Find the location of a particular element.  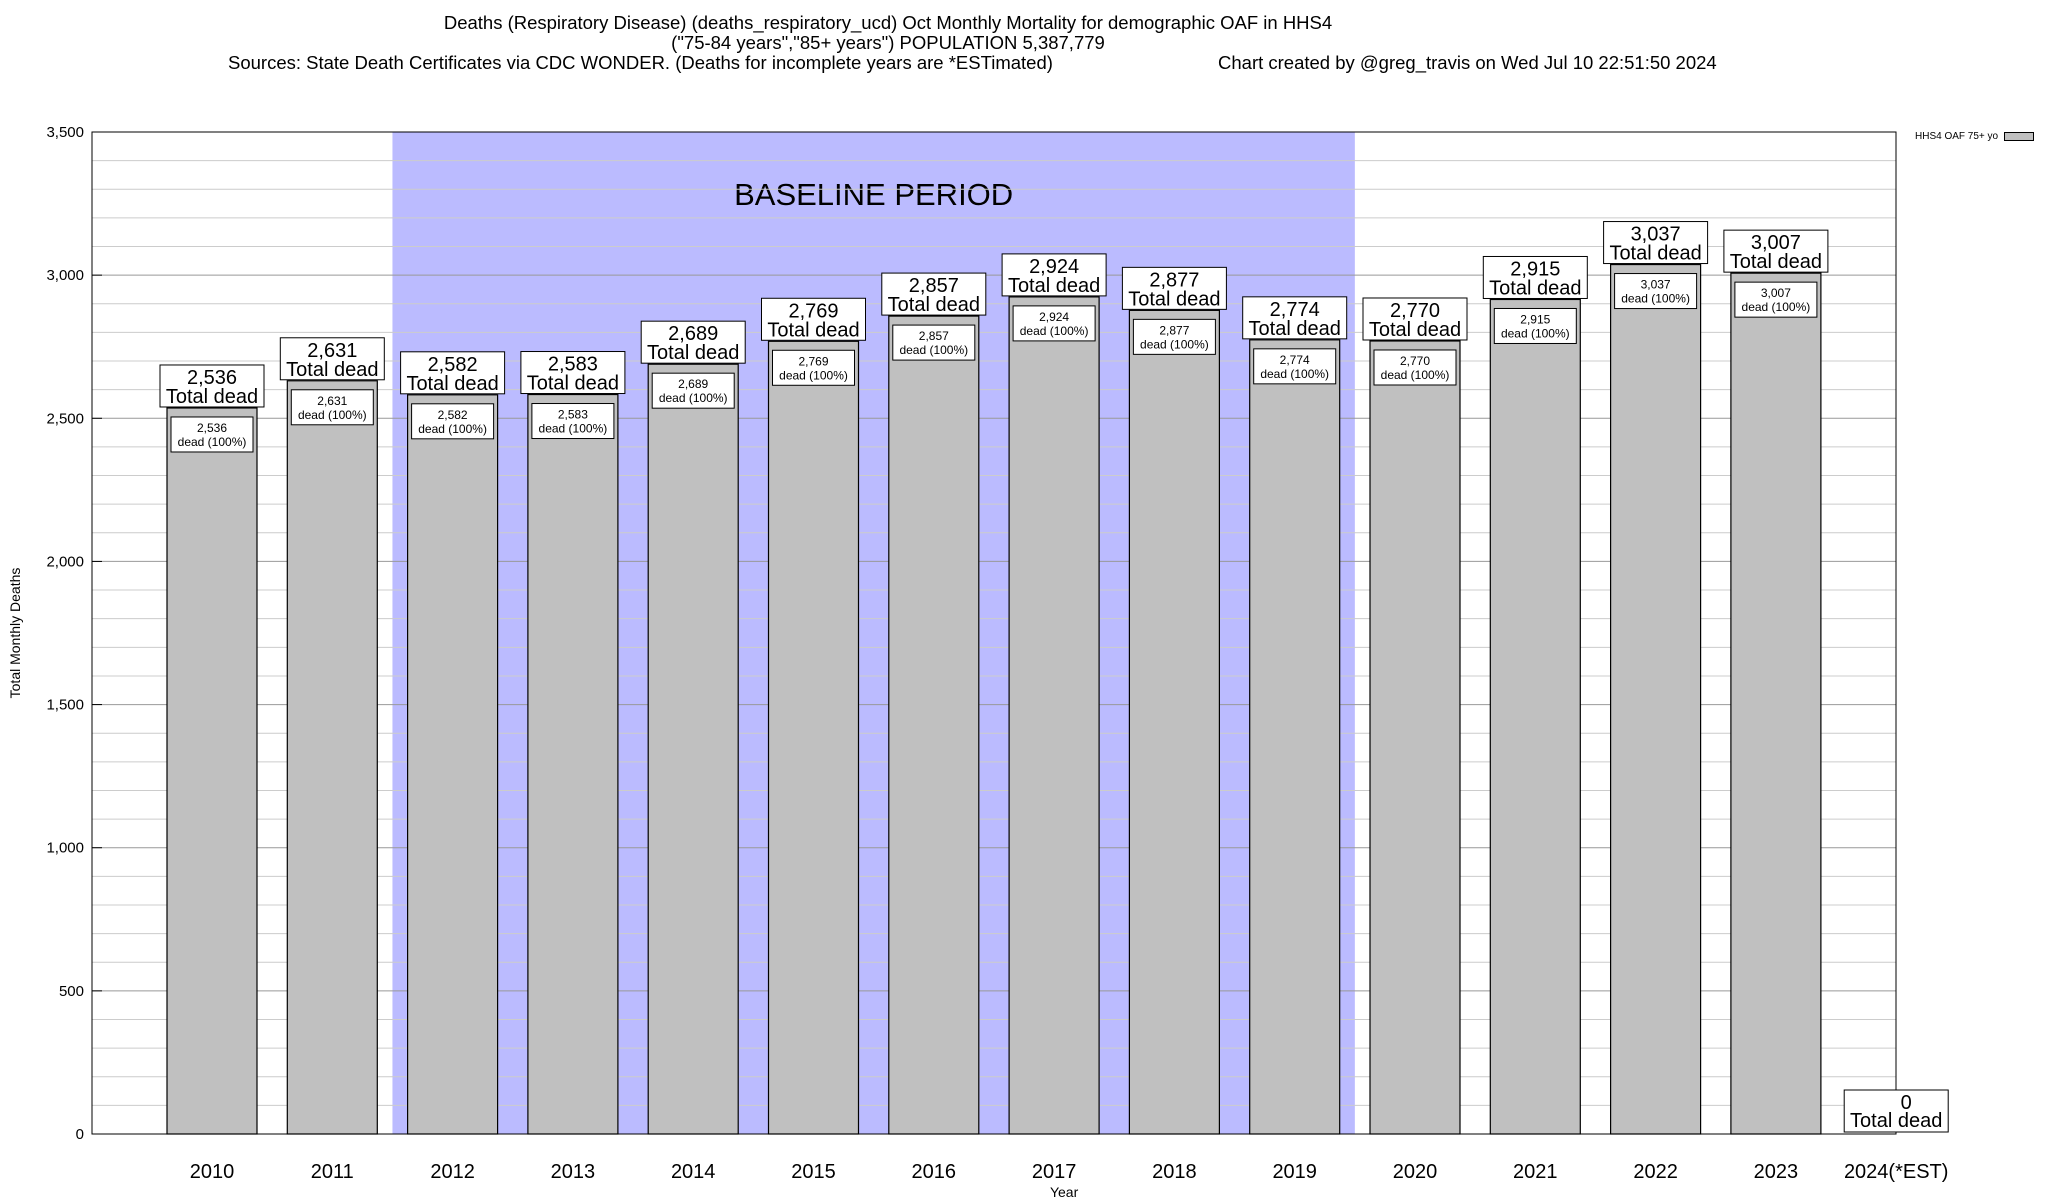

x-tick-label: 2018 is located at coordinates (1174, 1172).